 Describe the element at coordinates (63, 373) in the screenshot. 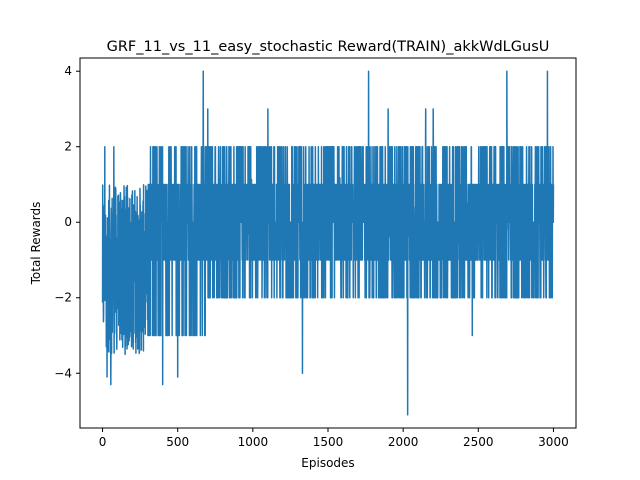

I see `y-tick-label: −4` at that location.